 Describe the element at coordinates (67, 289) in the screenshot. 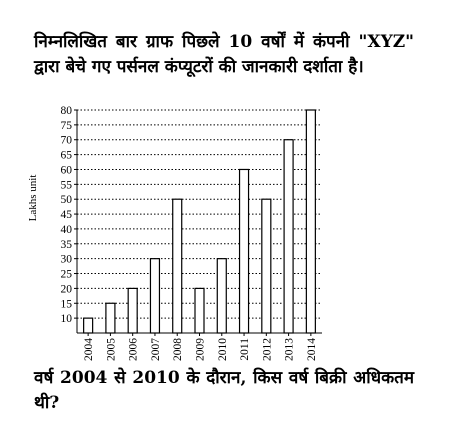

I see `y-tick-label: 20` at that location.